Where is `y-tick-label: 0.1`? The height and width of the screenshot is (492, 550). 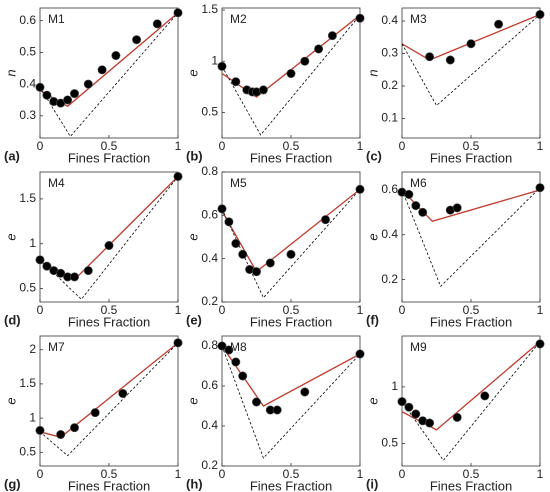 y-tick-label: 0.1 is located at coordinates (389, 118).